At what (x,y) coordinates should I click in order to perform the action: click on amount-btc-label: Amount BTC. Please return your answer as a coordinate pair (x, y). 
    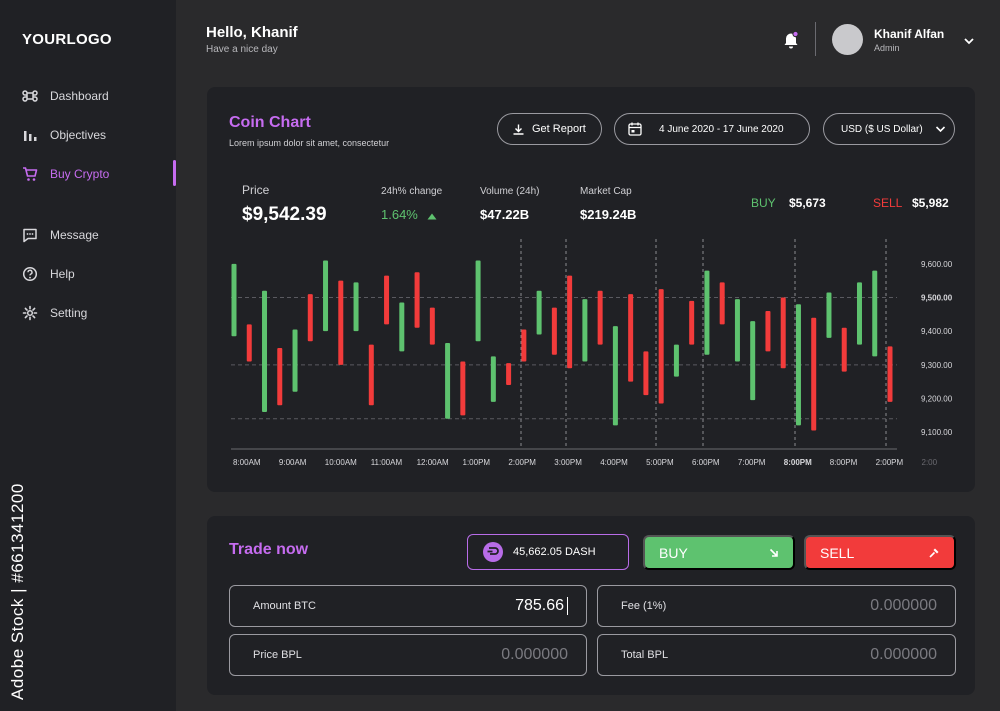
    Looking at the image, I should click on (284, 606).